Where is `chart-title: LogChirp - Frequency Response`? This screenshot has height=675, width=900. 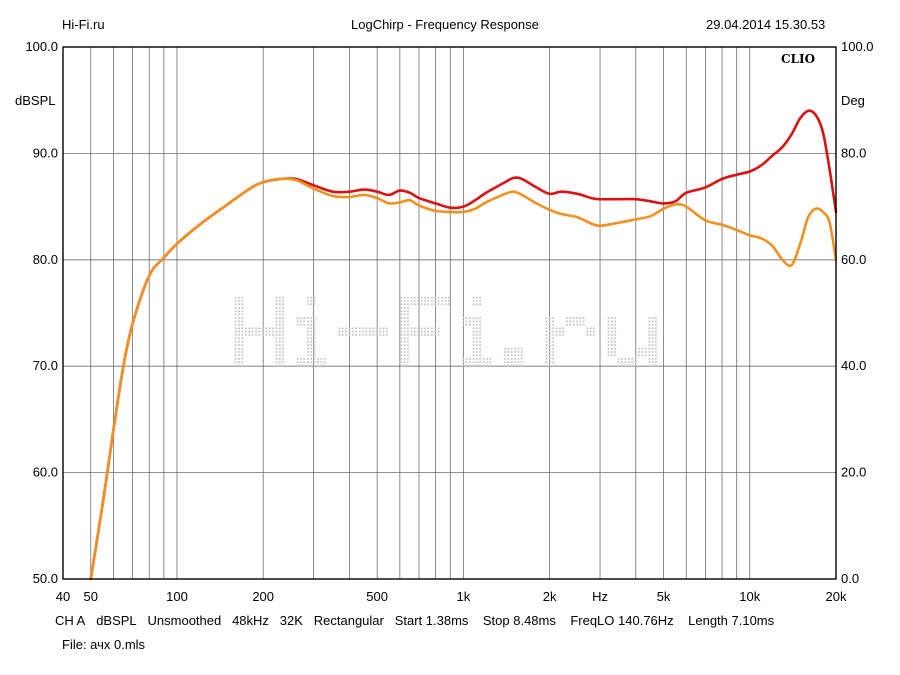
chart-title: LogChirp - Frequency Response is located at coordinates (445, 24).